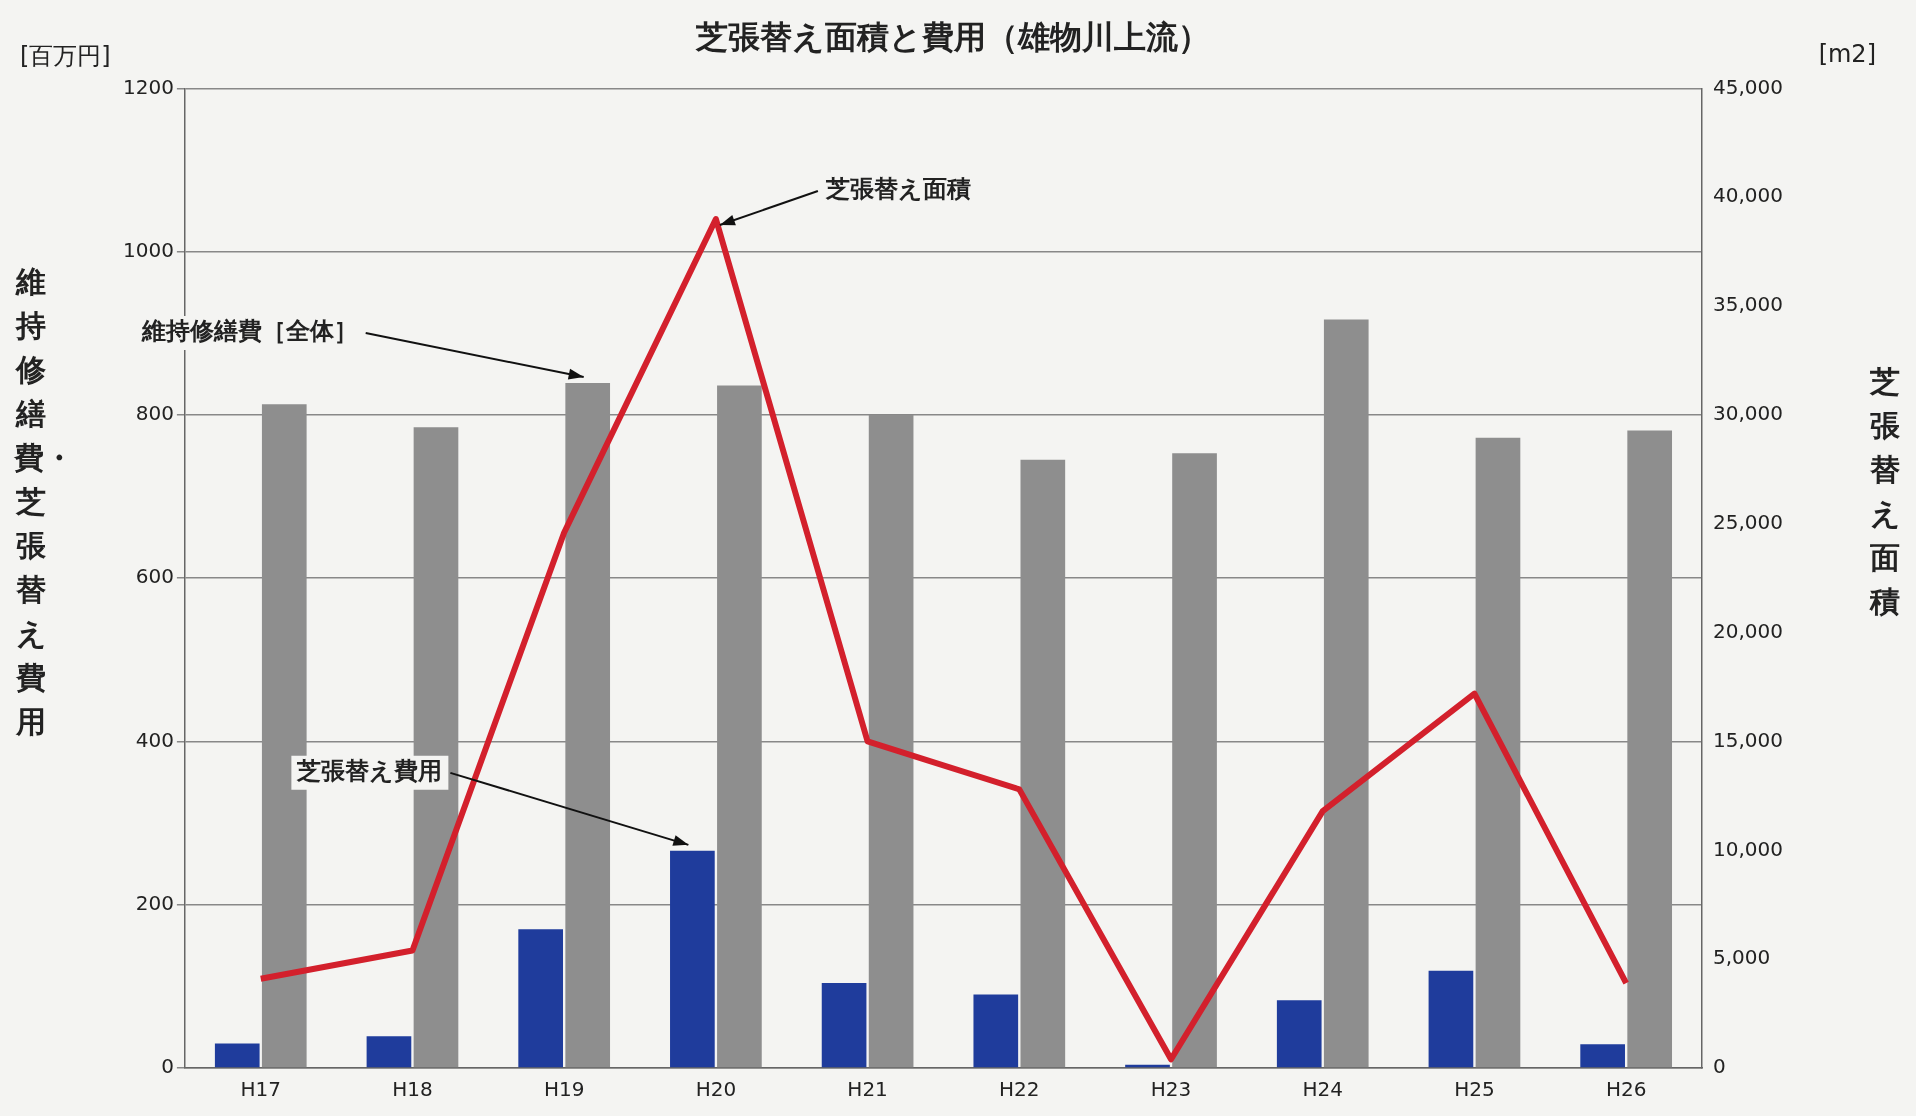 Image resolution: width=1916 pixels, height=1116 pixels. I want to click on text: 芝張替え費用, so click(369, 771).